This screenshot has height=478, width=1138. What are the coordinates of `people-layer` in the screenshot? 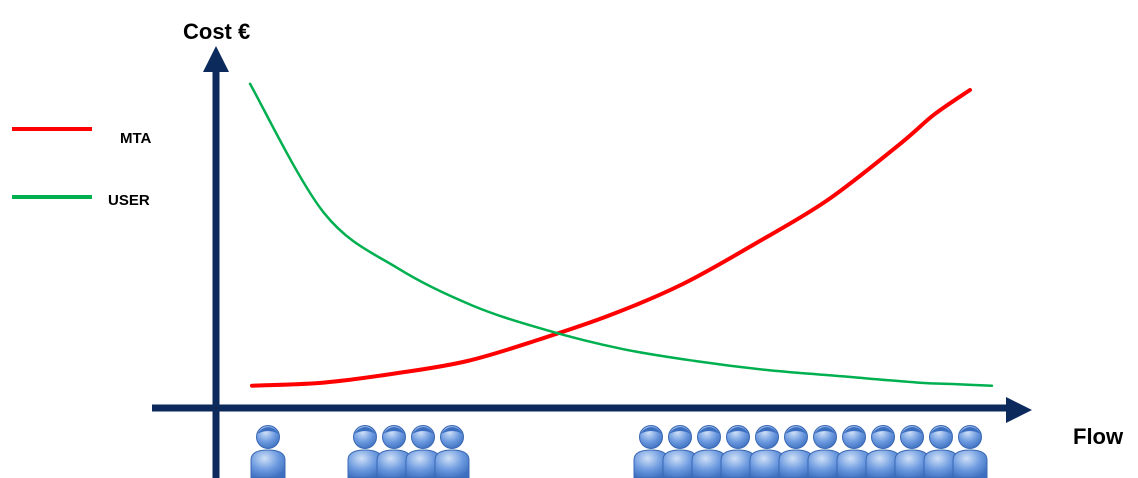 It's located at (619, 451).